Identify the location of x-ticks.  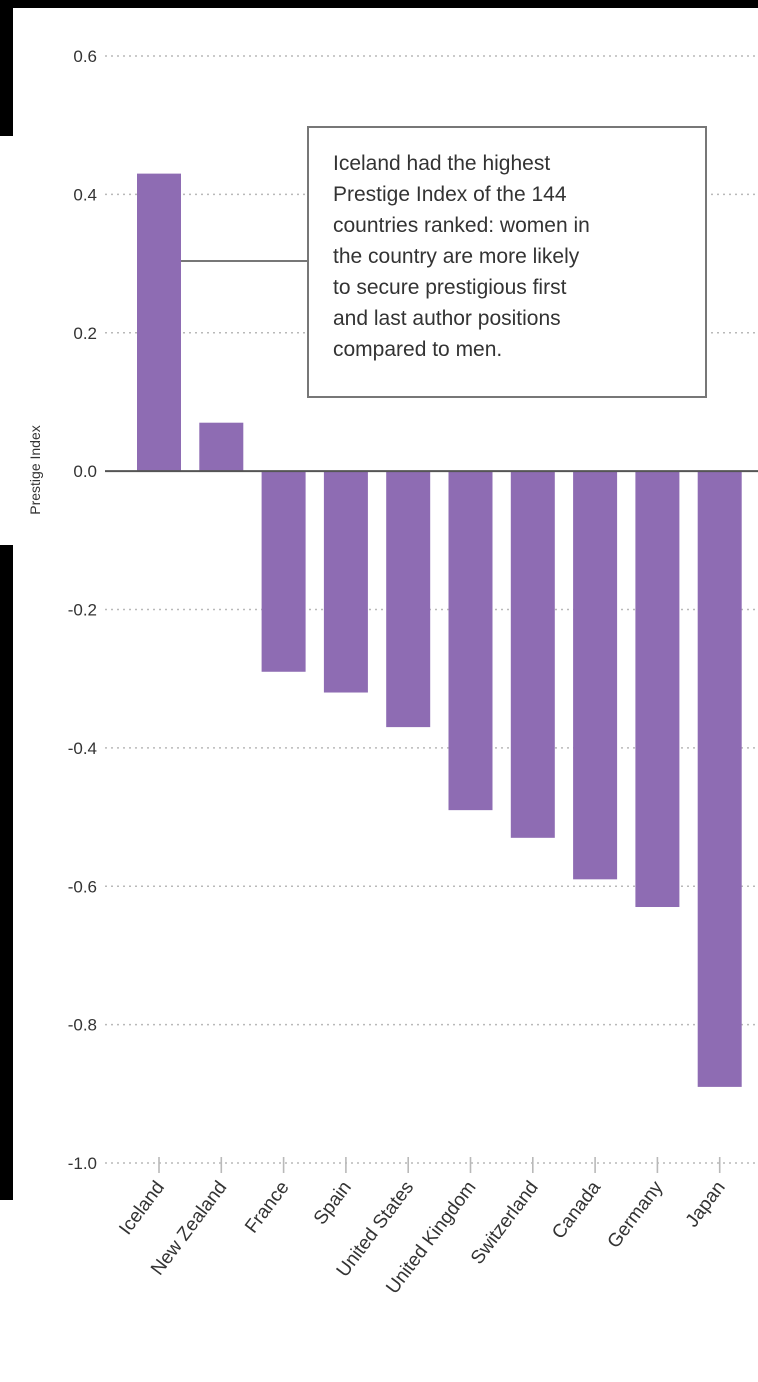
(439, 1165).